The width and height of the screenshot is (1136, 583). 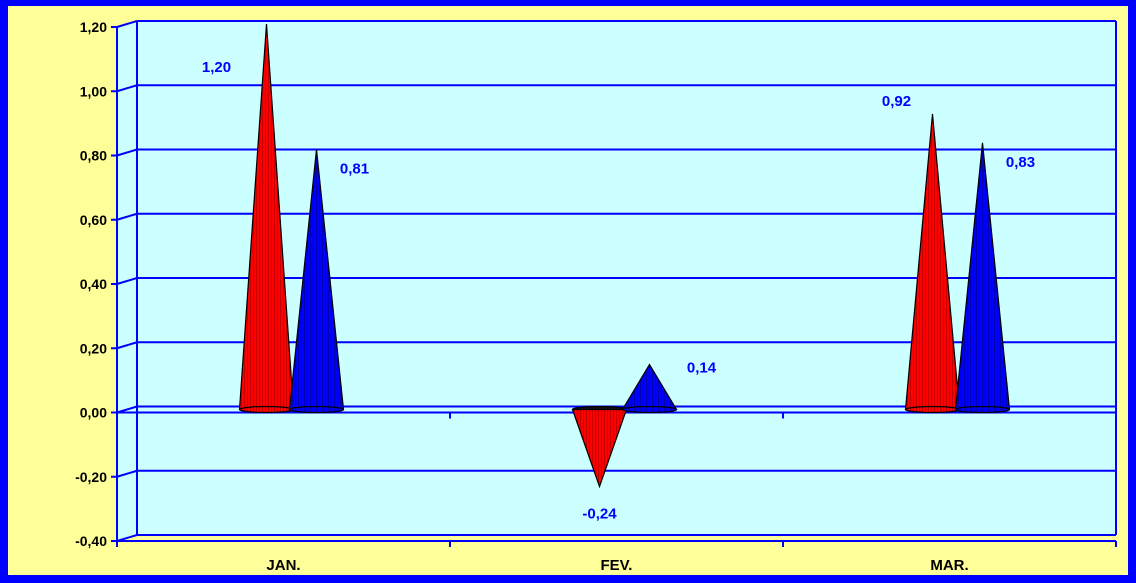 I want to click on y-tick-label: 0,40, so click(x=93, y=284).